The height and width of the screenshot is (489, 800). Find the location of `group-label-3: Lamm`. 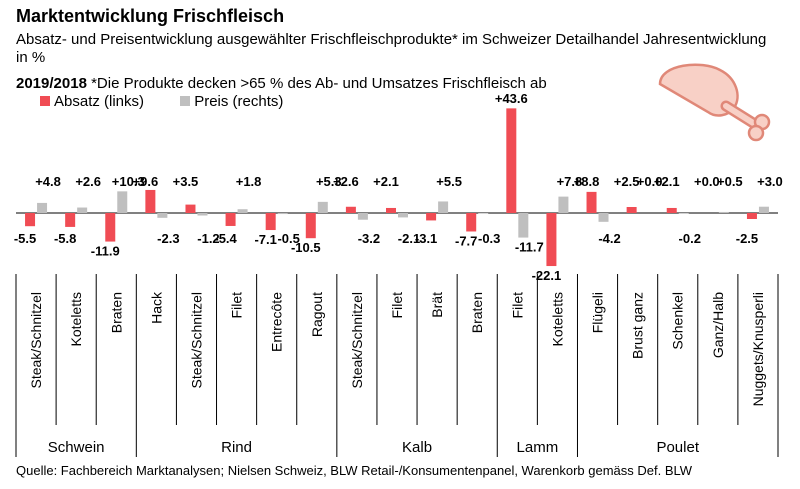

group-label-3: Lamm is located at coordinates (538, 447).